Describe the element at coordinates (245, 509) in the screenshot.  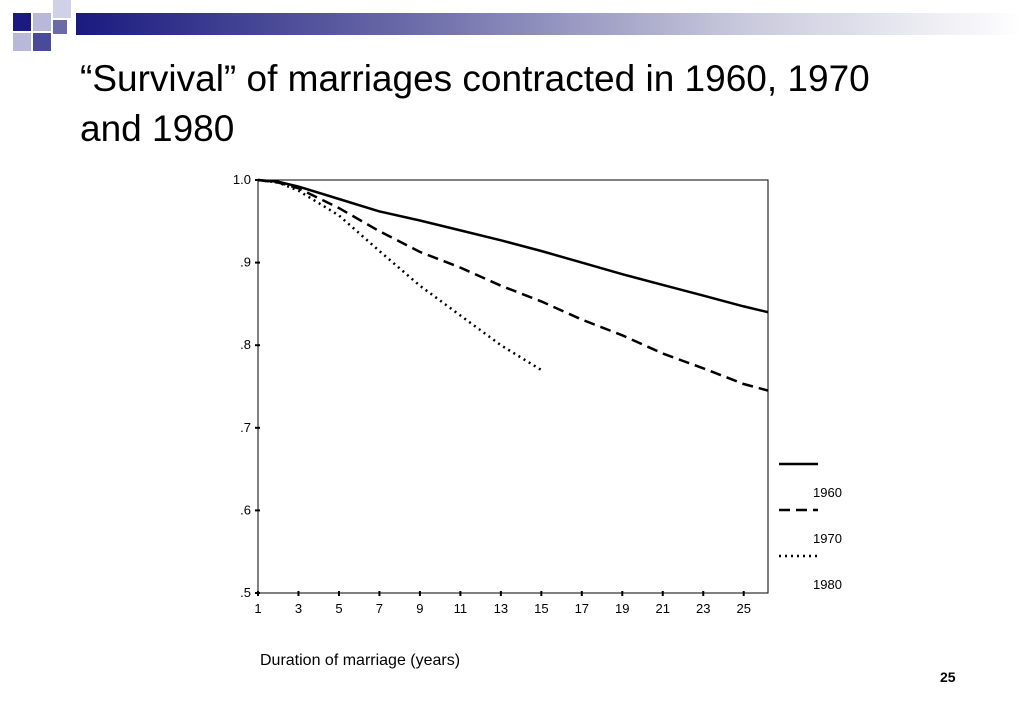
I see `y-tick-label: .6` at that location.